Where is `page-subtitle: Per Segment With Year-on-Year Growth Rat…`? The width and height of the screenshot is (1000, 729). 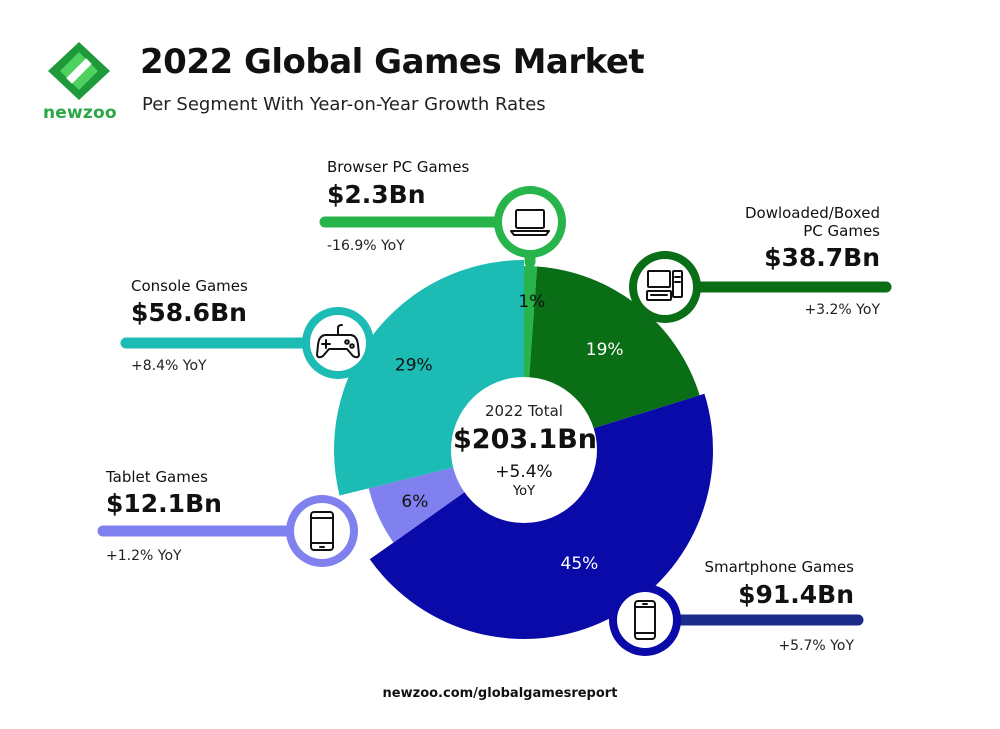 page-subtitle: Per Segment With Year-on-Year Growth Rat… is located at coordinates (344, 104).